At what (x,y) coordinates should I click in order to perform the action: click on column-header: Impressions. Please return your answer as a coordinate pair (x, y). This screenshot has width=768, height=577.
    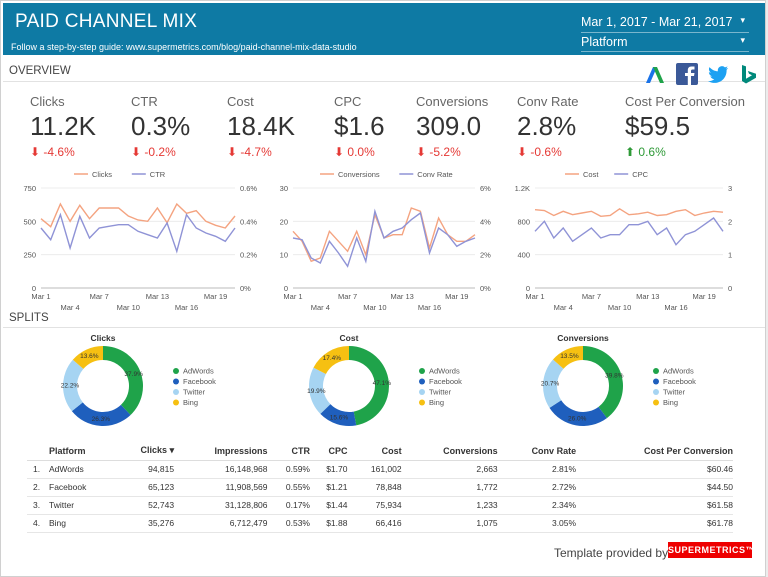
    Looking at the image, I should click on (221, 451).